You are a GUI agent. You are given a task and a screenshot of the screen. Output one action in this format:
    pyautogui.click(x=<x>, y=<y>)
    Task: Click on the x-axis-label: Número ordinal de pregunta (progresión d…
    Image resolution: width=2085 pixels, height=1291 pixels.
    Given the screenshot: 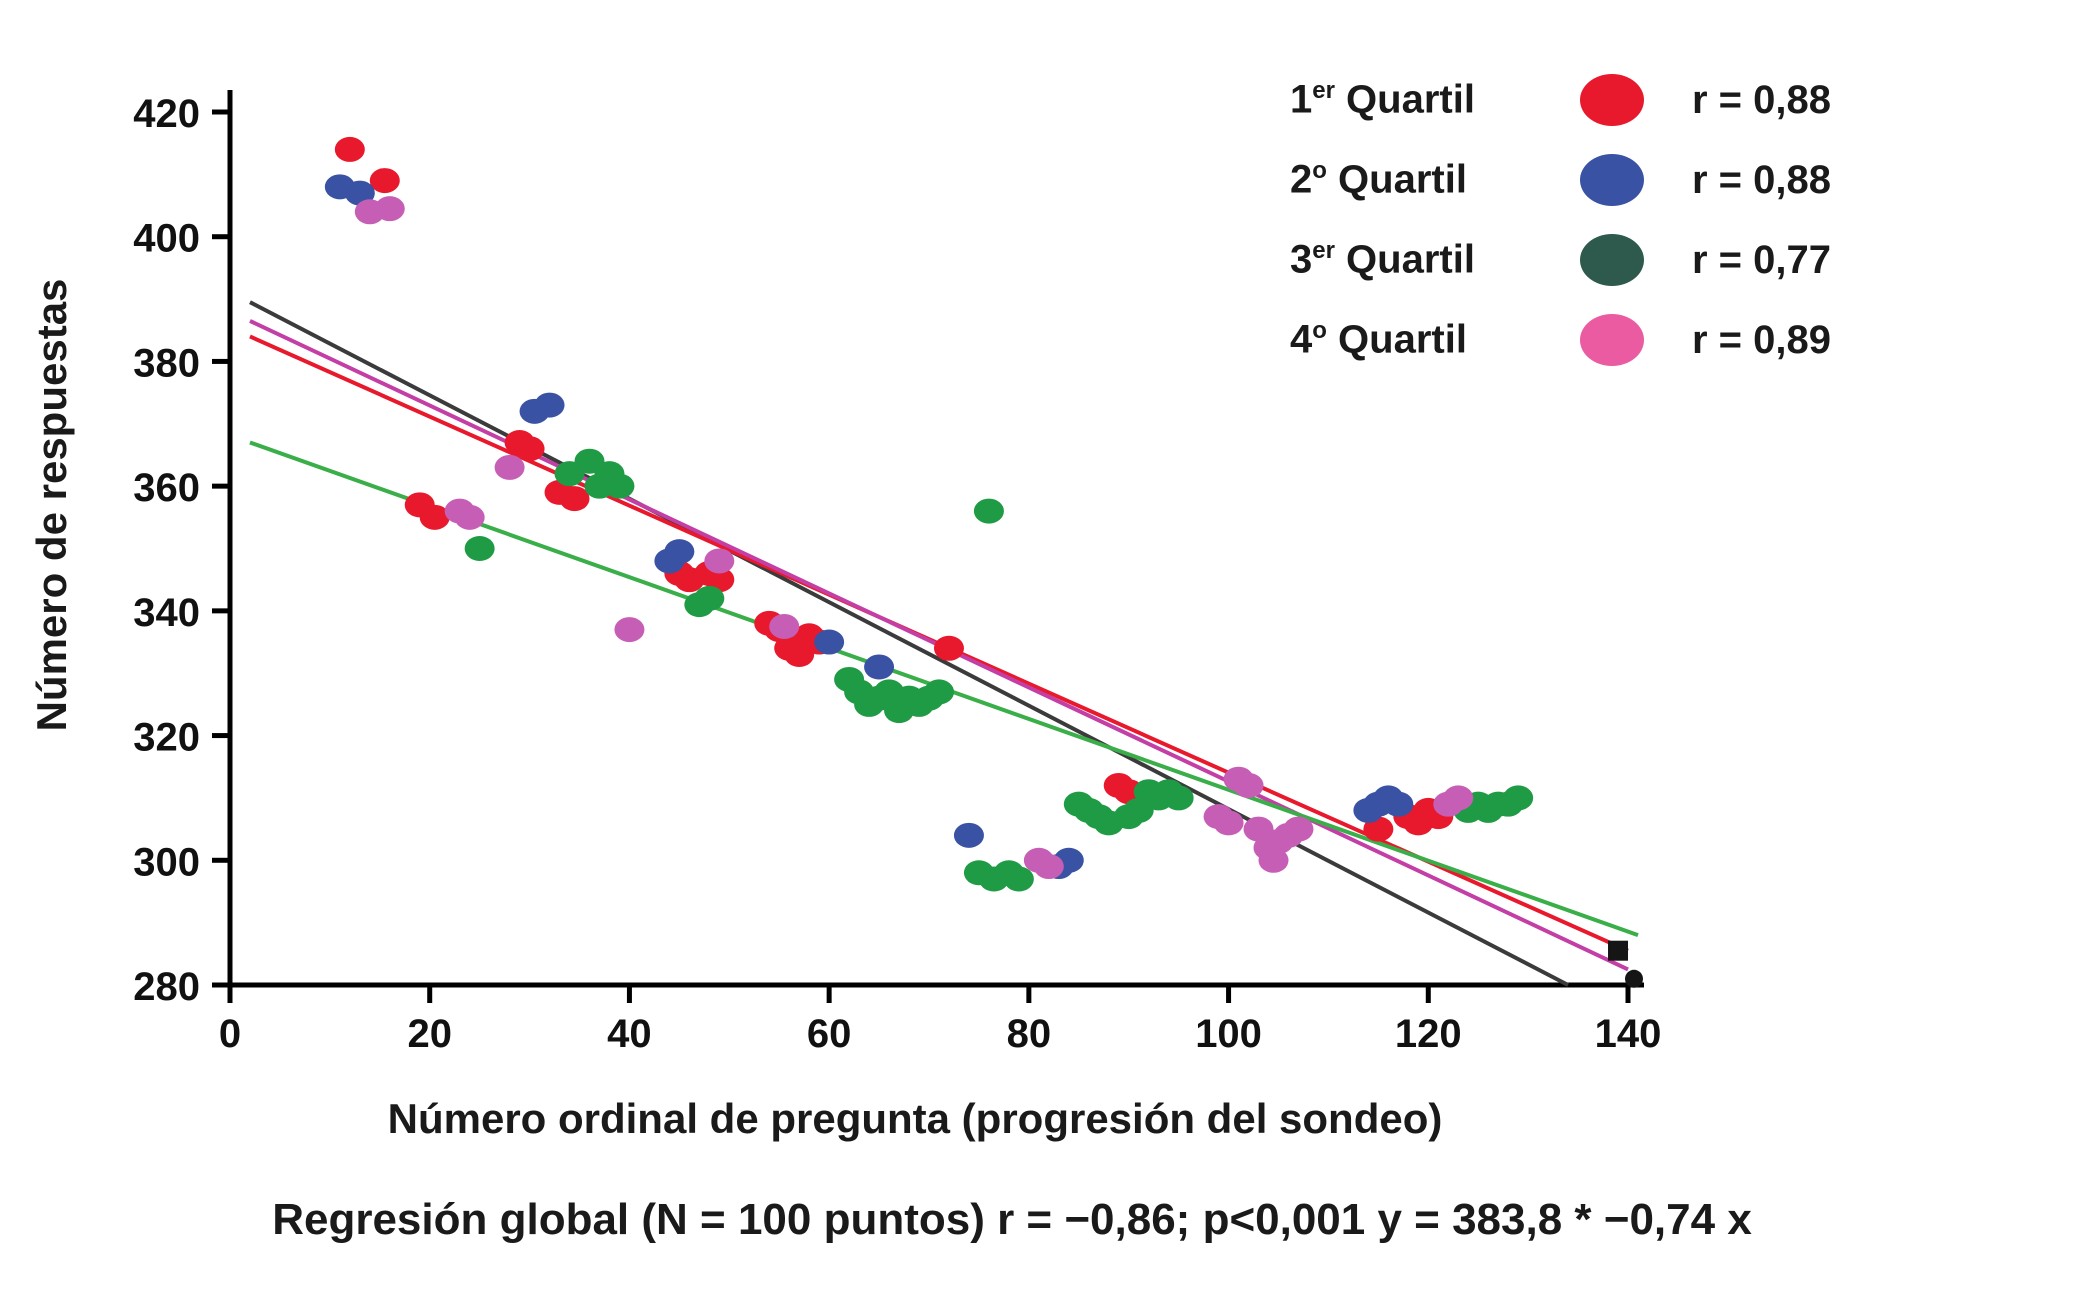 What is the action you would take?
    pyautogui.click(x=915, y=1118)
    